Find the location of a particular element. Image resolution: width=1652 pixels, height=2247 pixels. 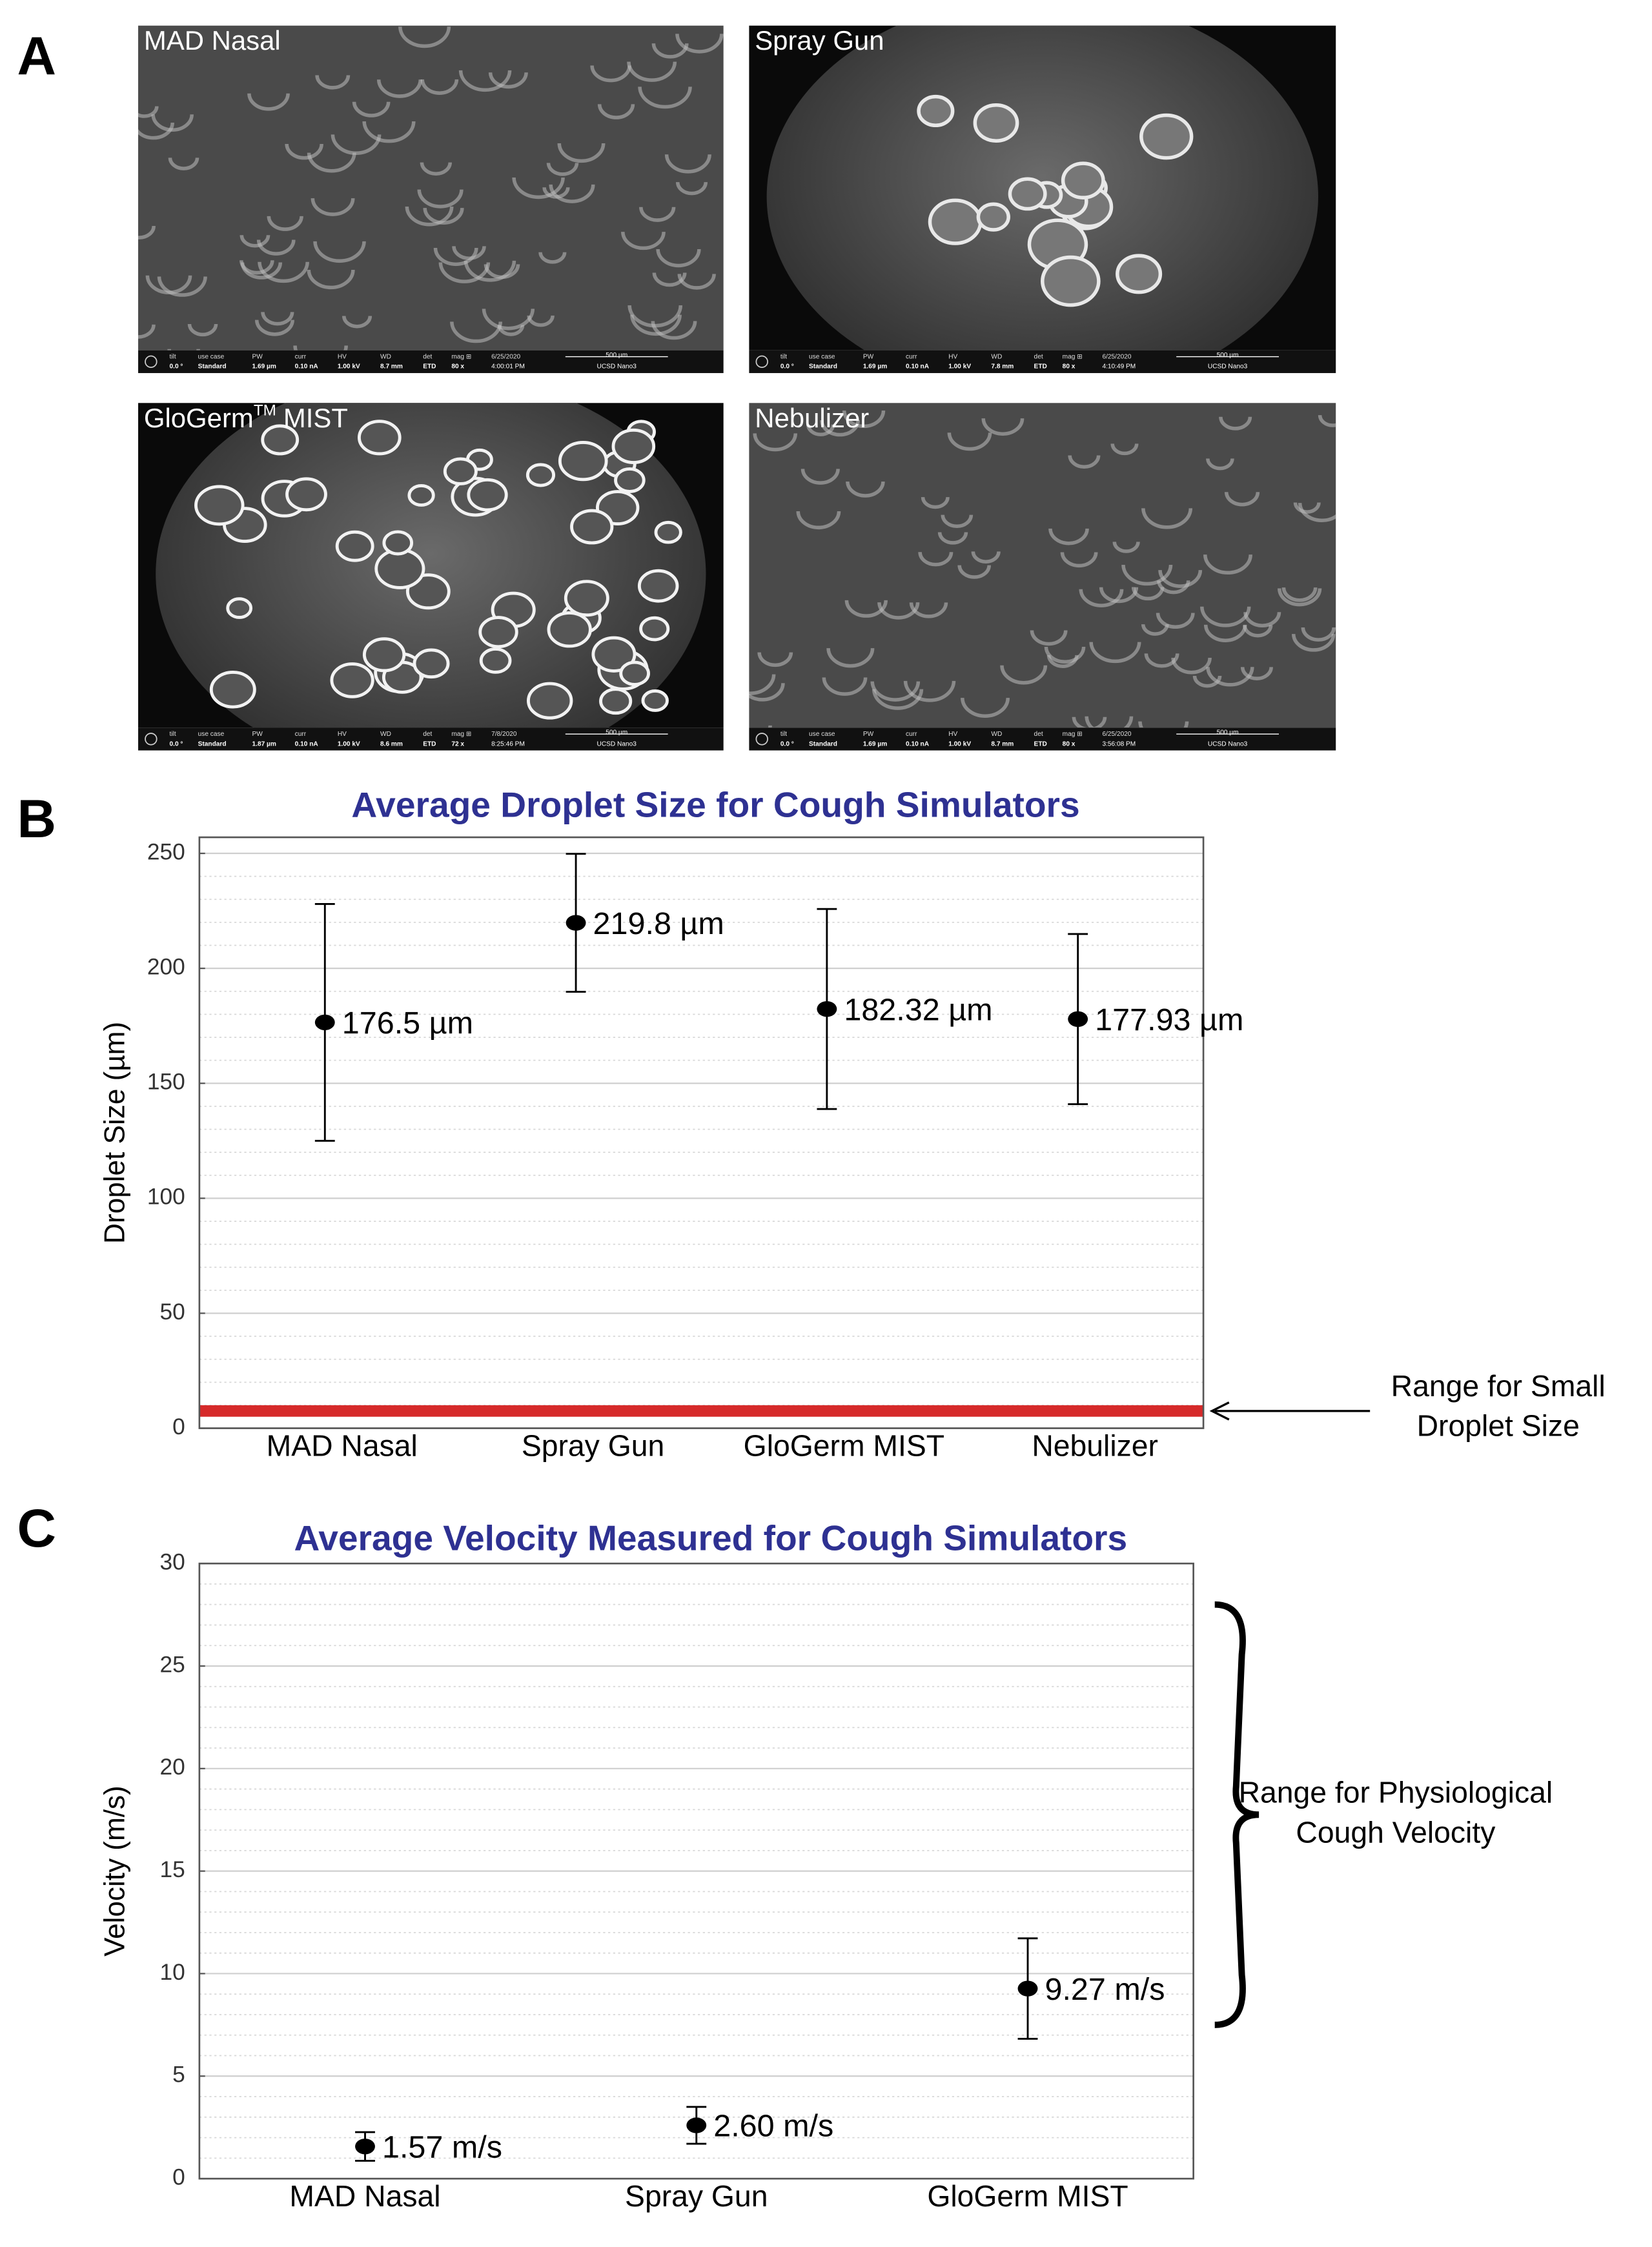

image-title: Spray Gun is located at coordinates (819, 40).